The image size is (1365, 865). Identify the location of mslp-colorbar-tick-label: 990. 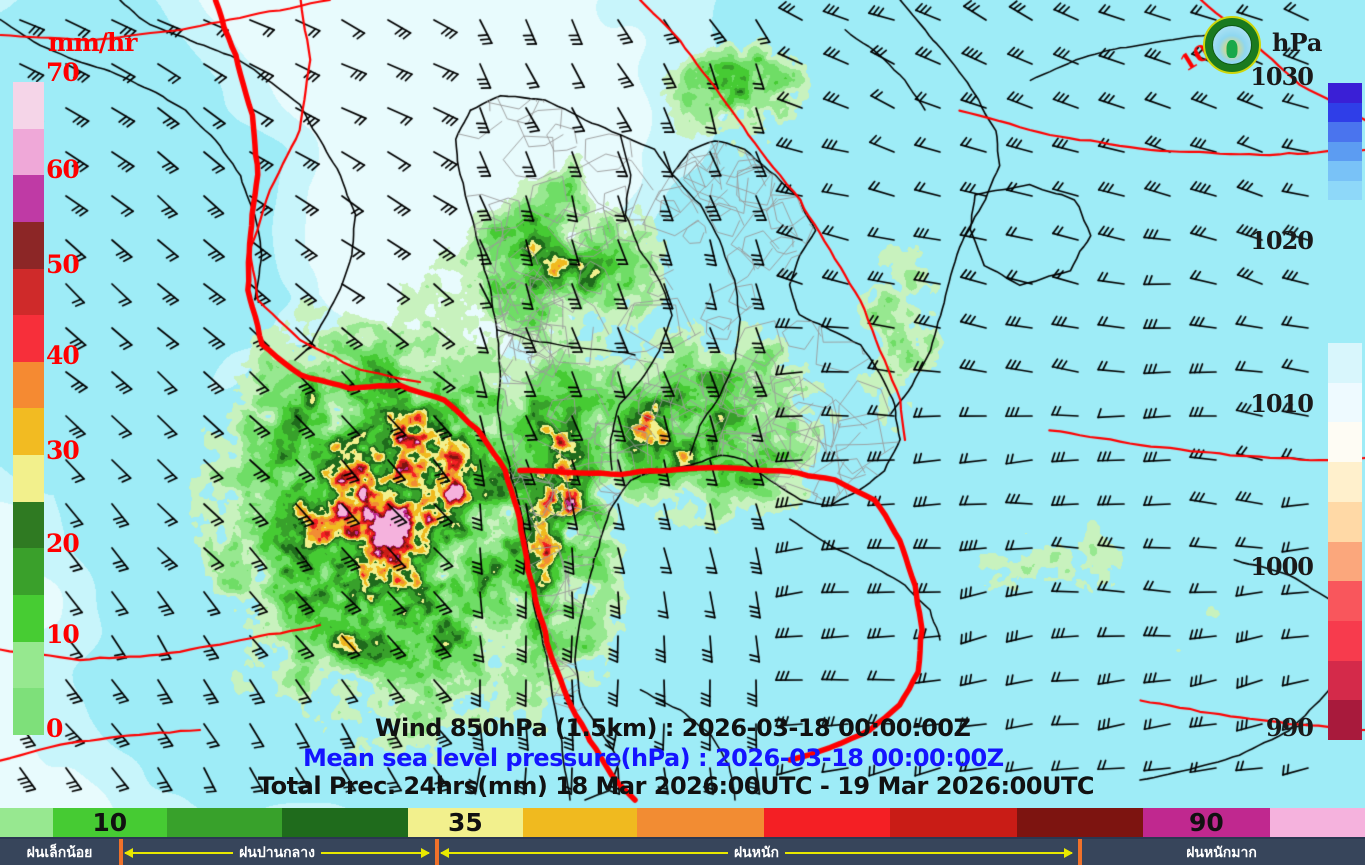
(1289, 727).